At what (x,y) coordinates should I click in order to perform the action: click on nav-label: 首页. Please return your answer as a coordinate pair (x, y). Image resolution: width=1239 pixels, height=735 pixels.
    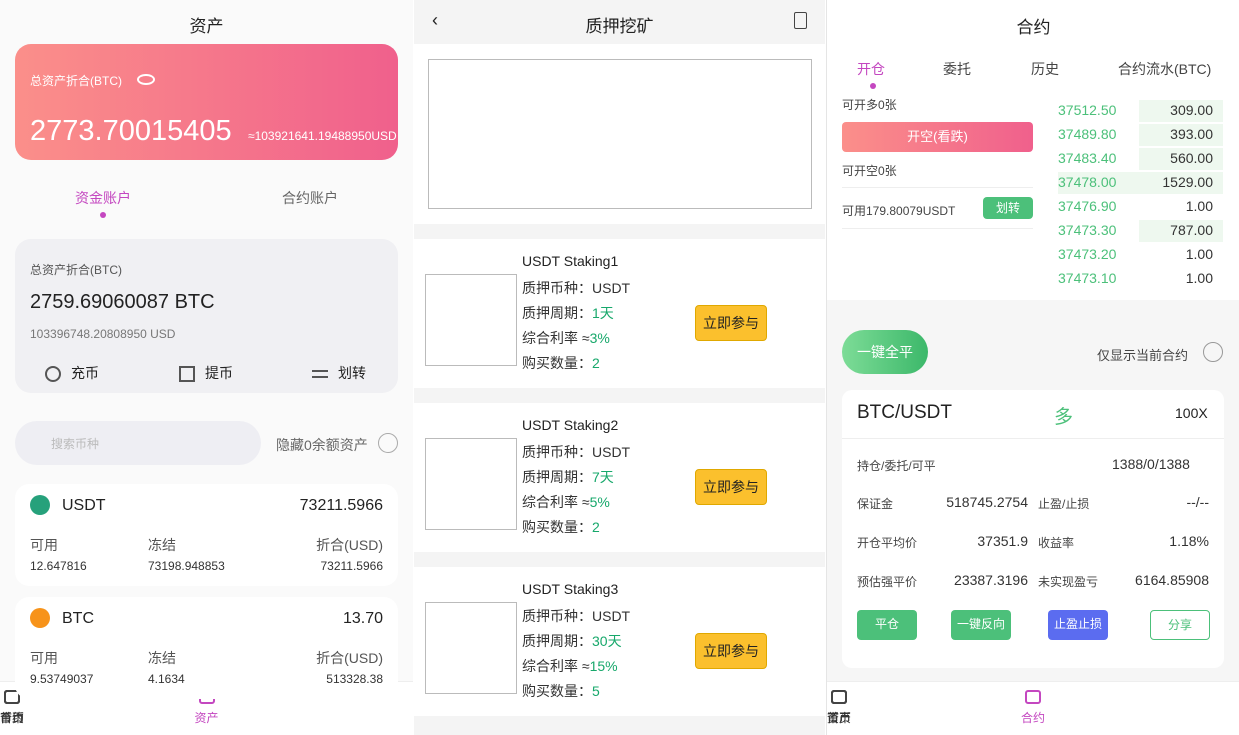
    Looking at the image, I should click on (839, 718).